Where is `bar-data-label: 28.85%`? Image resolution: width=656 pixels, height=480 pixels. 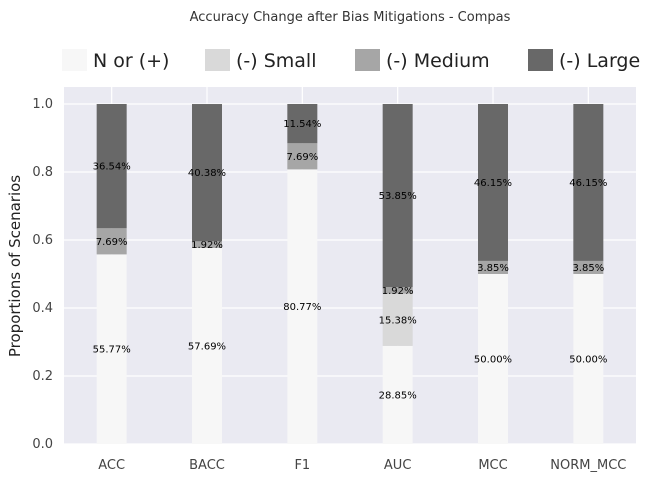 bar-data-label: 28.85% is located at coordinates (398, 395).